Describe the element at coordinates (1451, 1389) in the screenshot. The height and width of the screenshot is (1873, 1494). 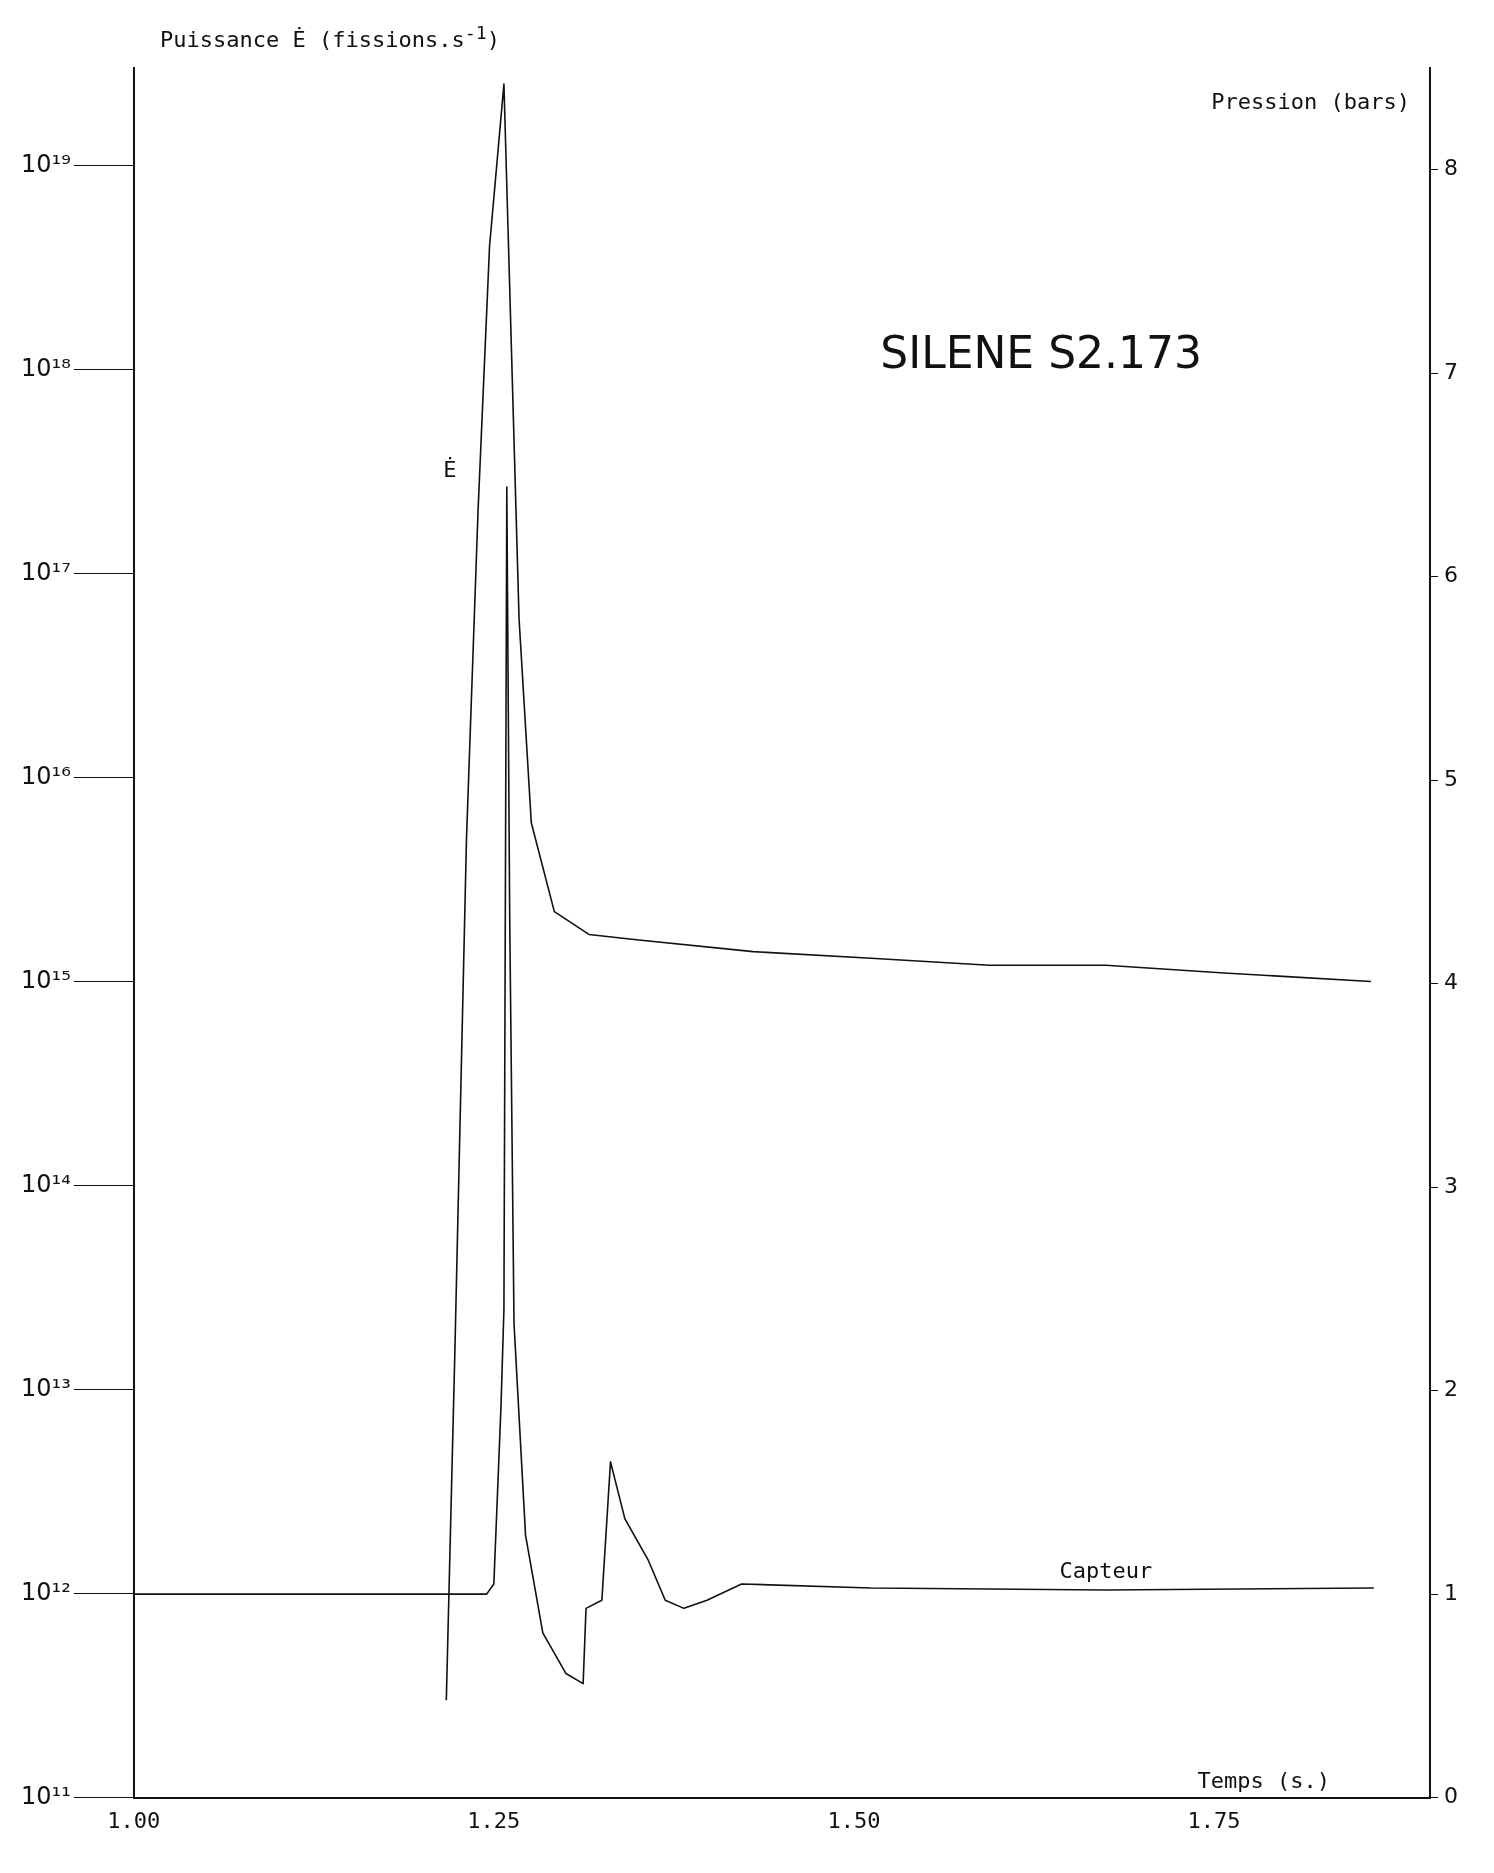
I see `y2-tick-label: 2` at that location.